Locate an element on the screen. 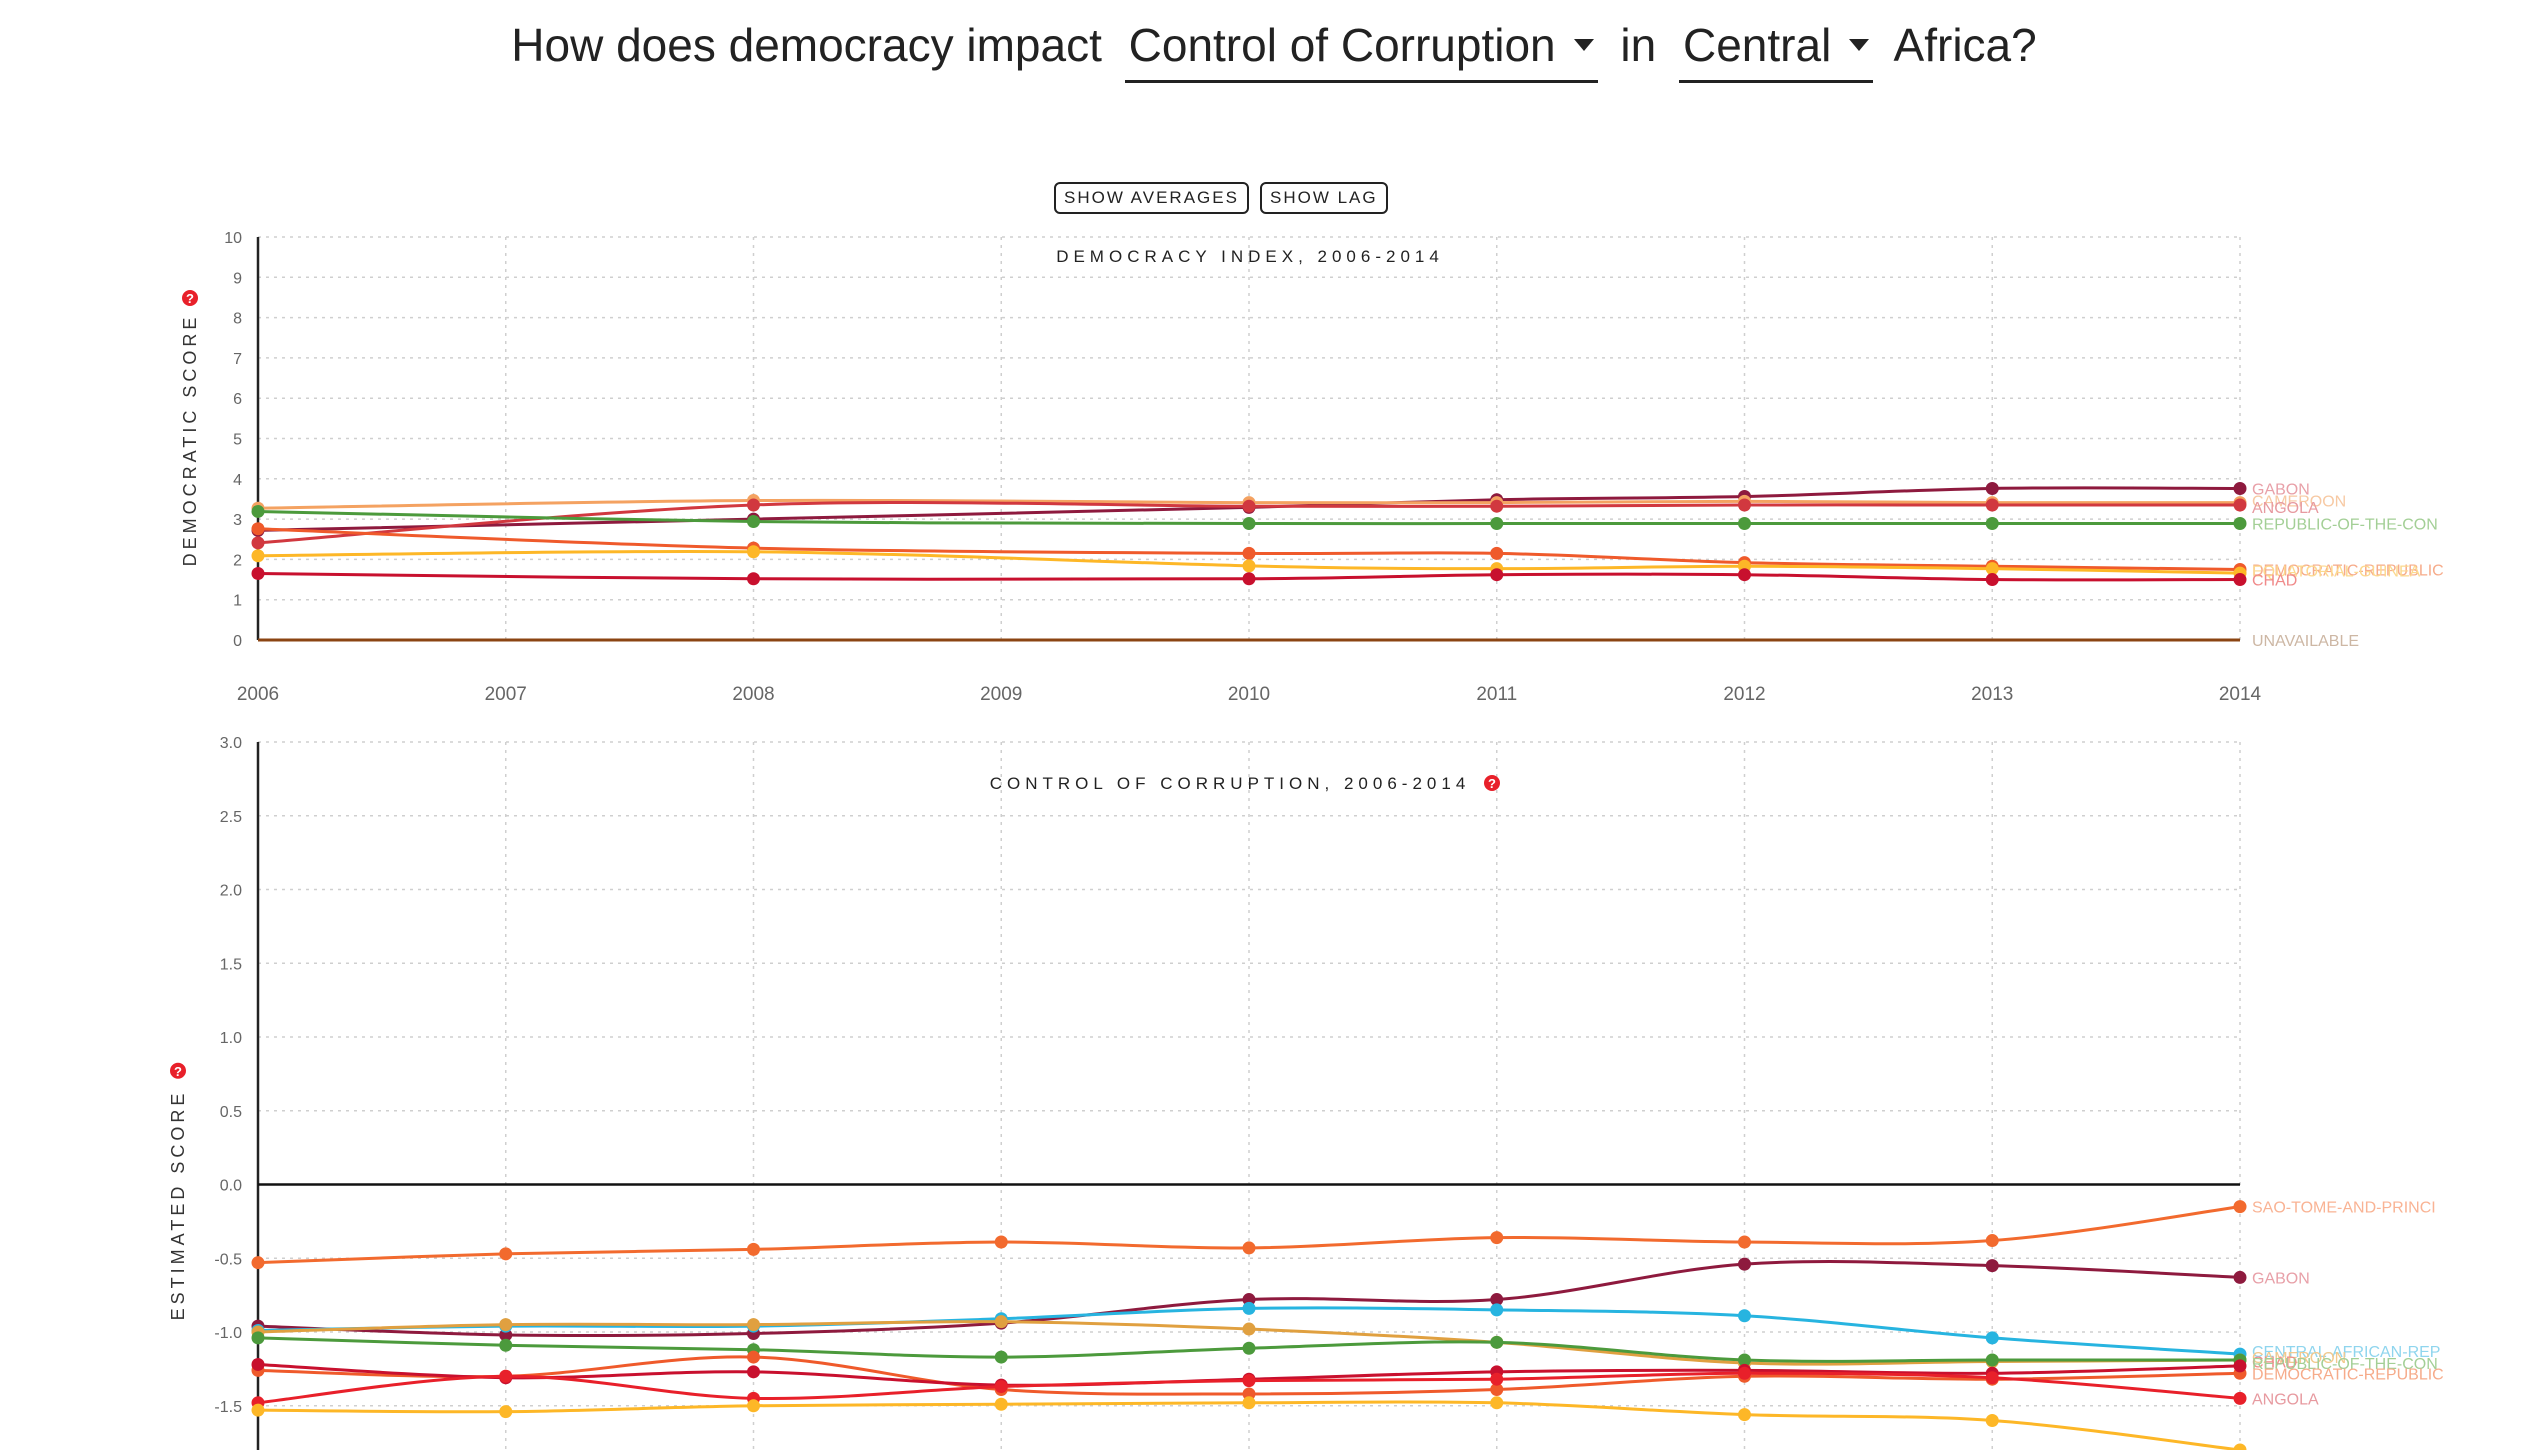 The width and height of the screenshot is (2548, 1450). y-tick-label: 1.5 is located at coordinates (231, 964).